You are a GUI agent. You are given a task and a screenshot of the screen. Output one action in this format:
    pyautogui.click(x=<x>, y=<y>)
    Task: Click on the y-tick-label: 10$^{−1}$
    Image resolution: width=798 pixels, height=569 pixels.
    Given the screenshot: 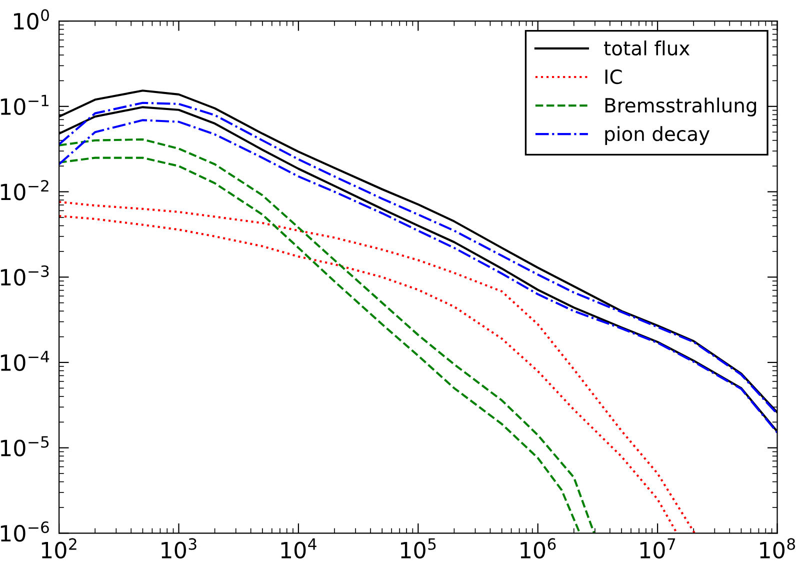 What is the action you would take?
    pyautogui.click(x=24, y=105)
    